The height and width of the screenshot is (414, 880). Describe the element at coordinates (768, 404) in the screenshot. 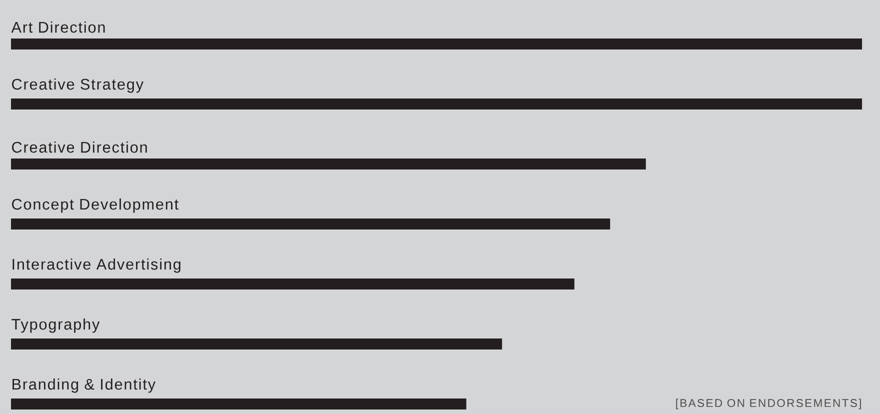

I see `annotation: [BASED ON ENDORSEMENTS]` at that location.